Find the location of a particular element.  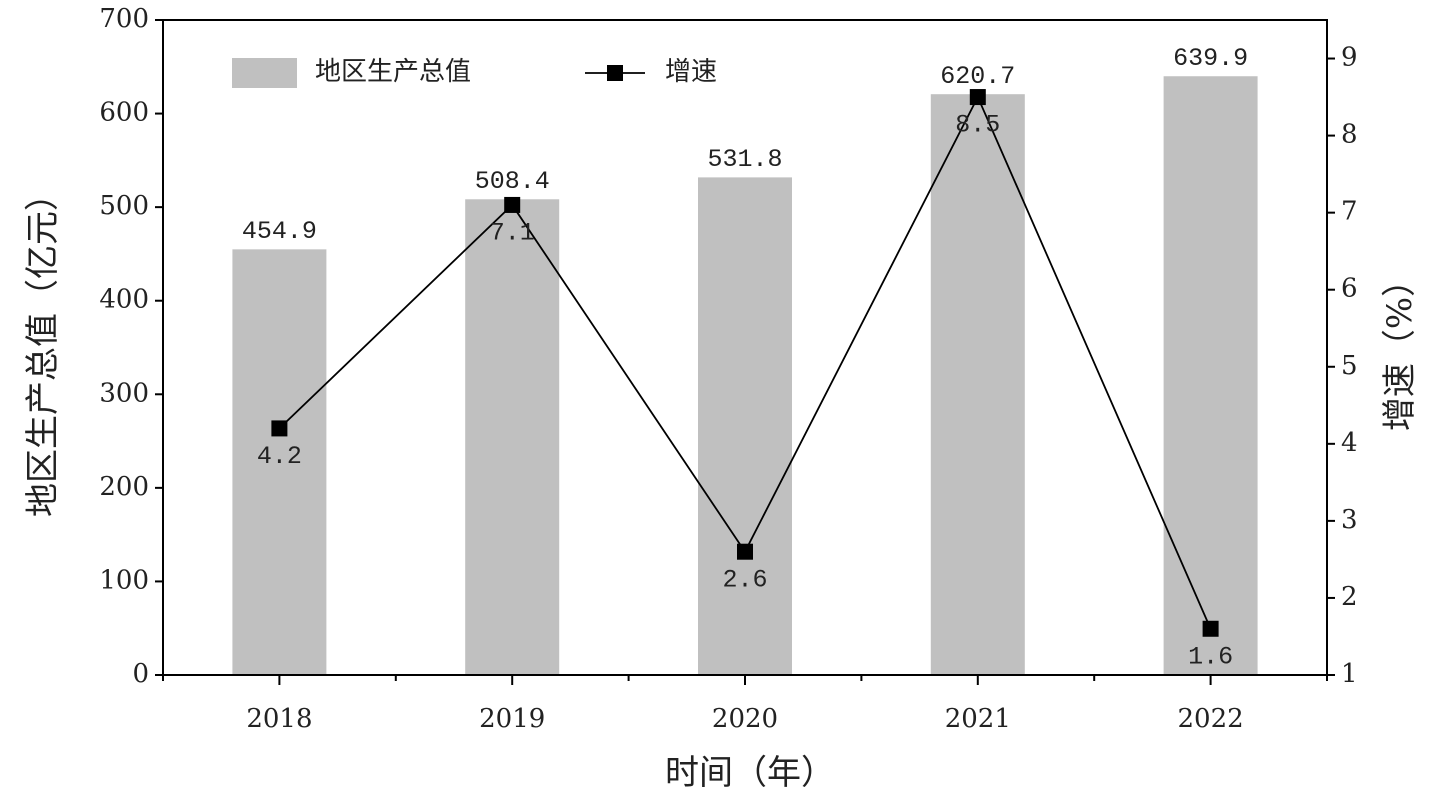

bar-value-label: 639.9 is located at coordinates (1210, 58).